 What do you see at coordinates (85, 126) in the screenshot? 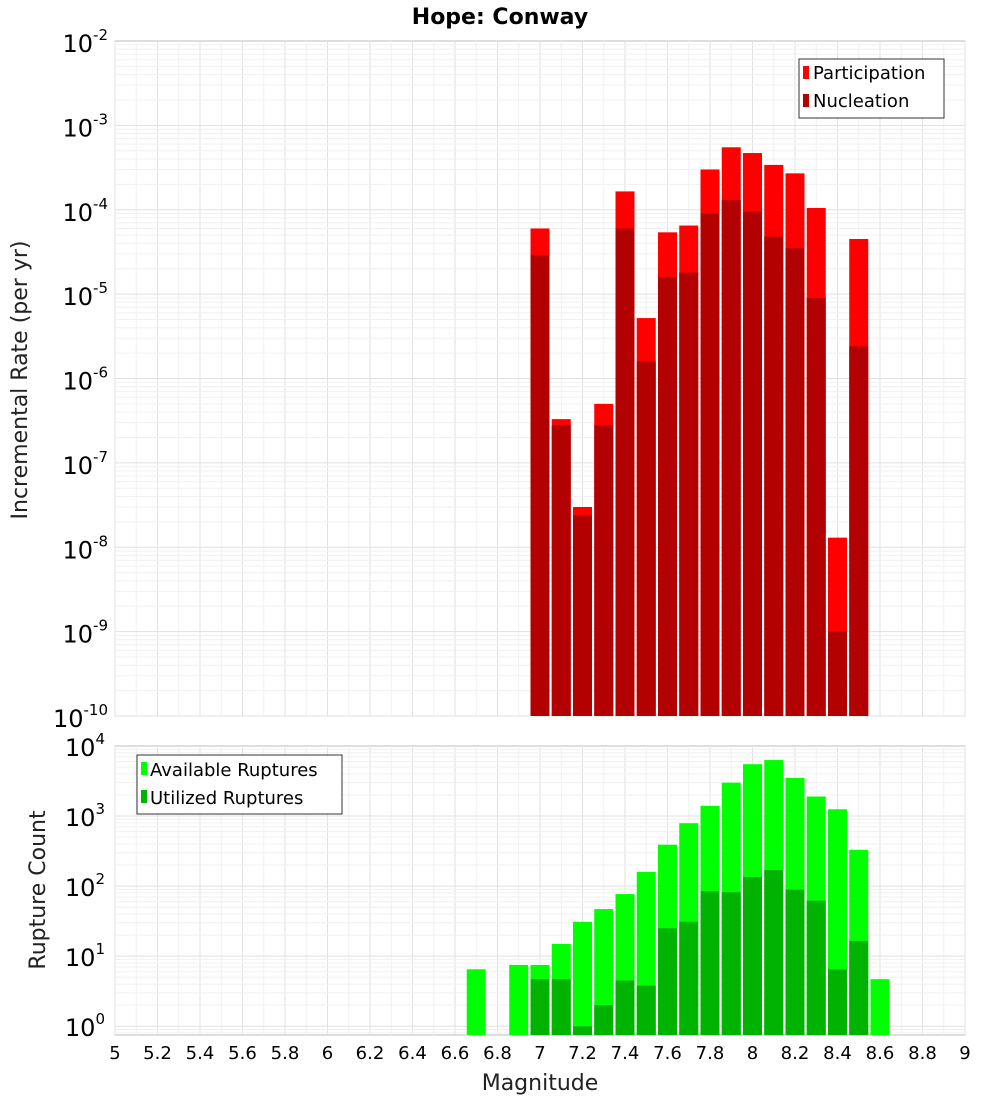
I see `y-tick-label: 10⁻³` at bounding box center [85, 126].